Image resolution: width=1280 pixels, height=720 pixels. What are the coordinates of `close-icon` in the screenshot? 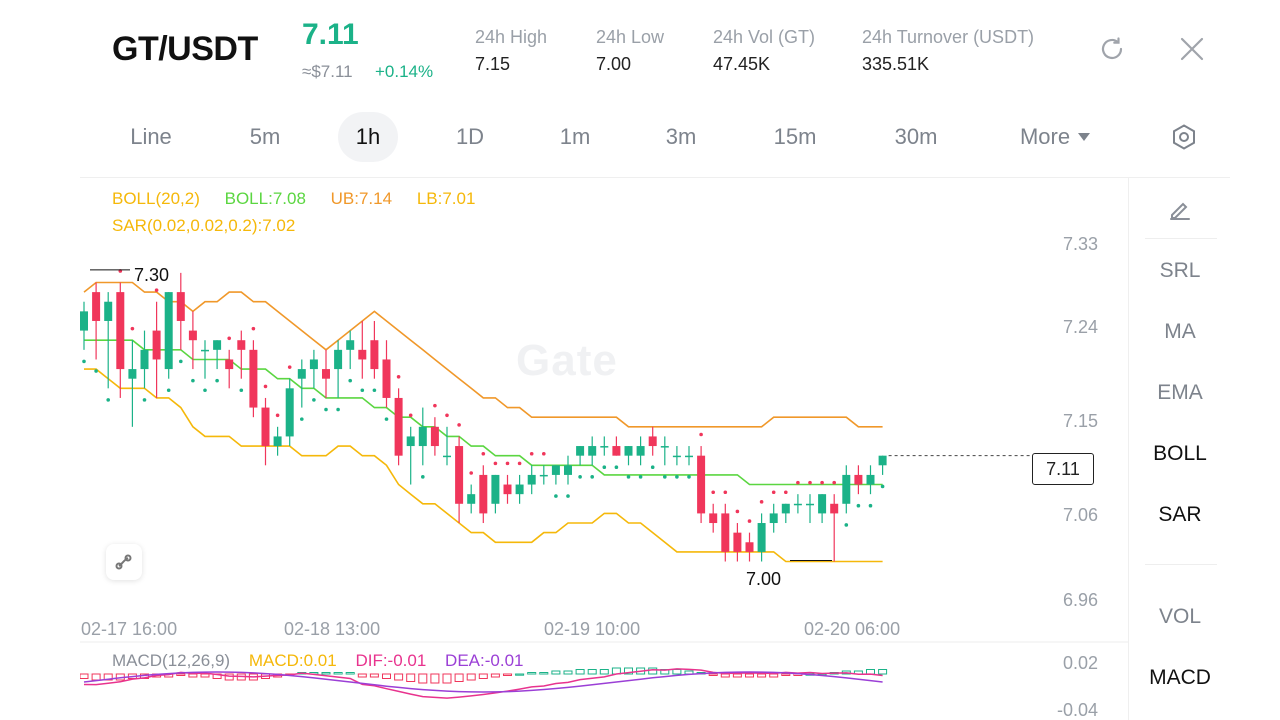 It's located at (1192, 49).